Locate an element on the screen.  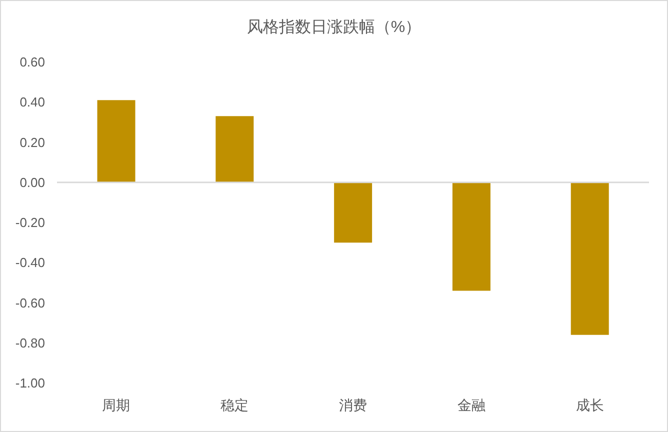
y-tick-label: 0.60 is located at coordinates (32, 62).